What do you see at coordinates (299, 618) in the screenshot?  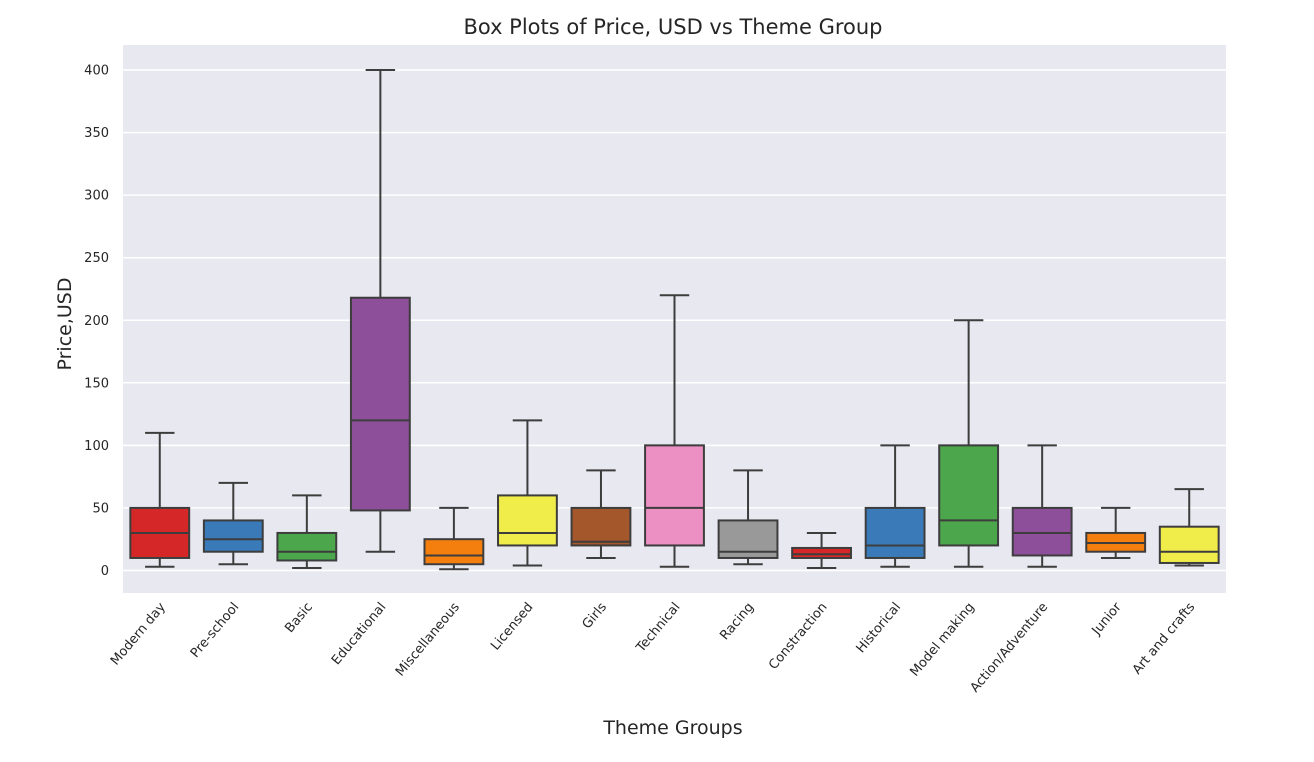 I see `x-tick-label: Basic` at bounding box center [299, 618].